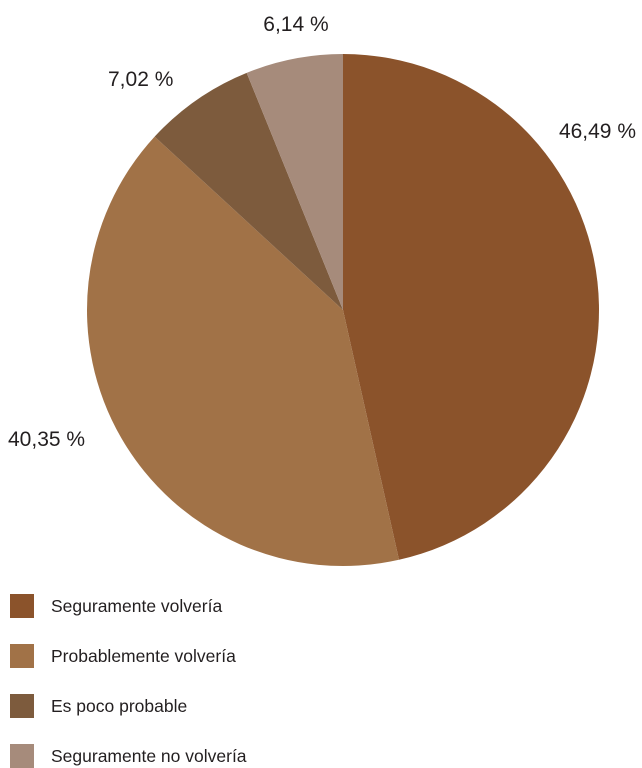  I want to click on legend-item: Seguramente volvería, so click(128, 605).